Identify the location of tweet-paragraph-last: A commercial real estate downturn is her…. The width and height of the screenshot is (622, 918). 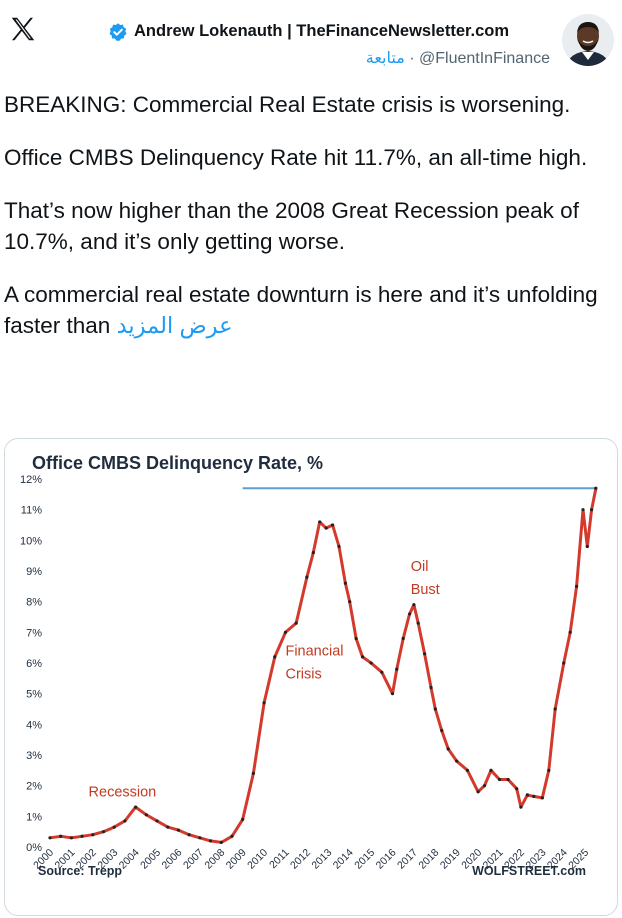
(310, 310).